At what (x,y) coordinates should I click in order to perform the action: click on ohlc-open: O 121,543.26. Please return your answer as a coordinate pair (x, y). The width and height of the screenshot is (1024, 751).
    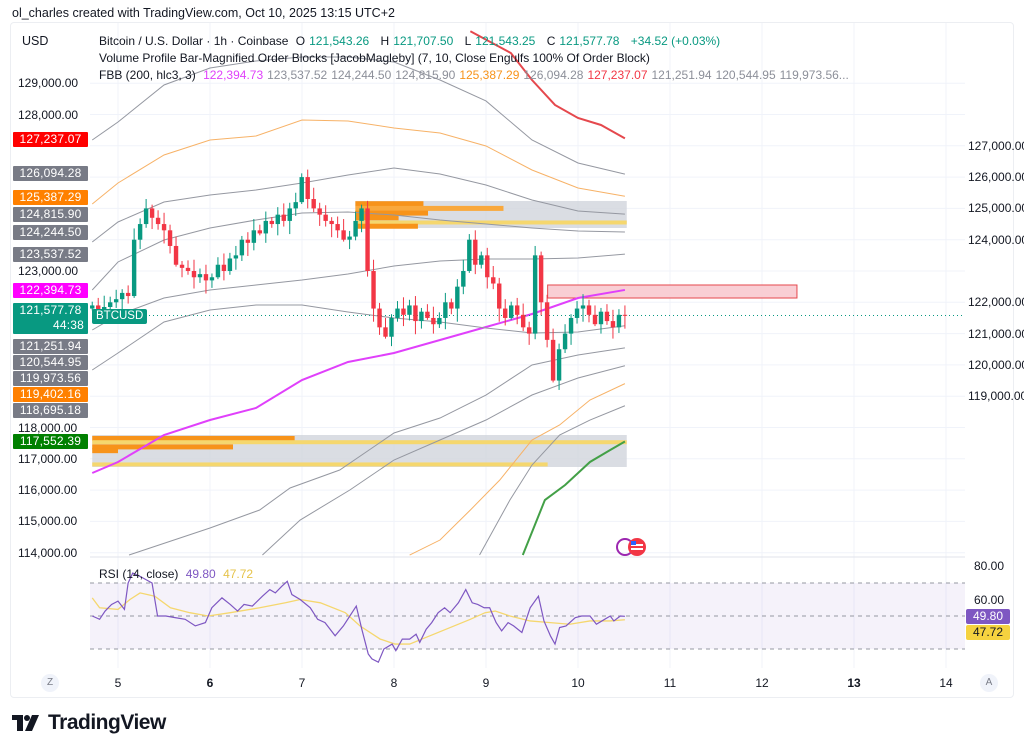
    Looking at the image, I should click on (332, 41).